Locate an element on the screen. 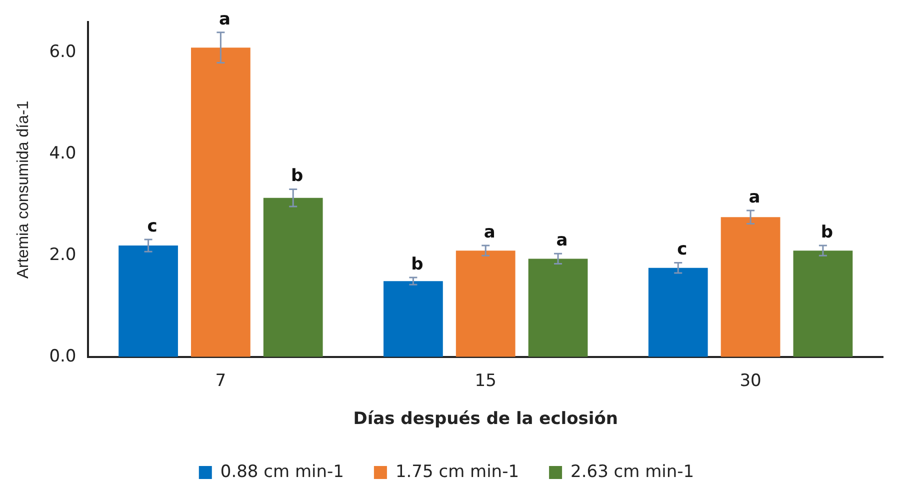 This screenshot has height=495, width=903. x-tick-label: 7 is located at coordinates (220, 380).